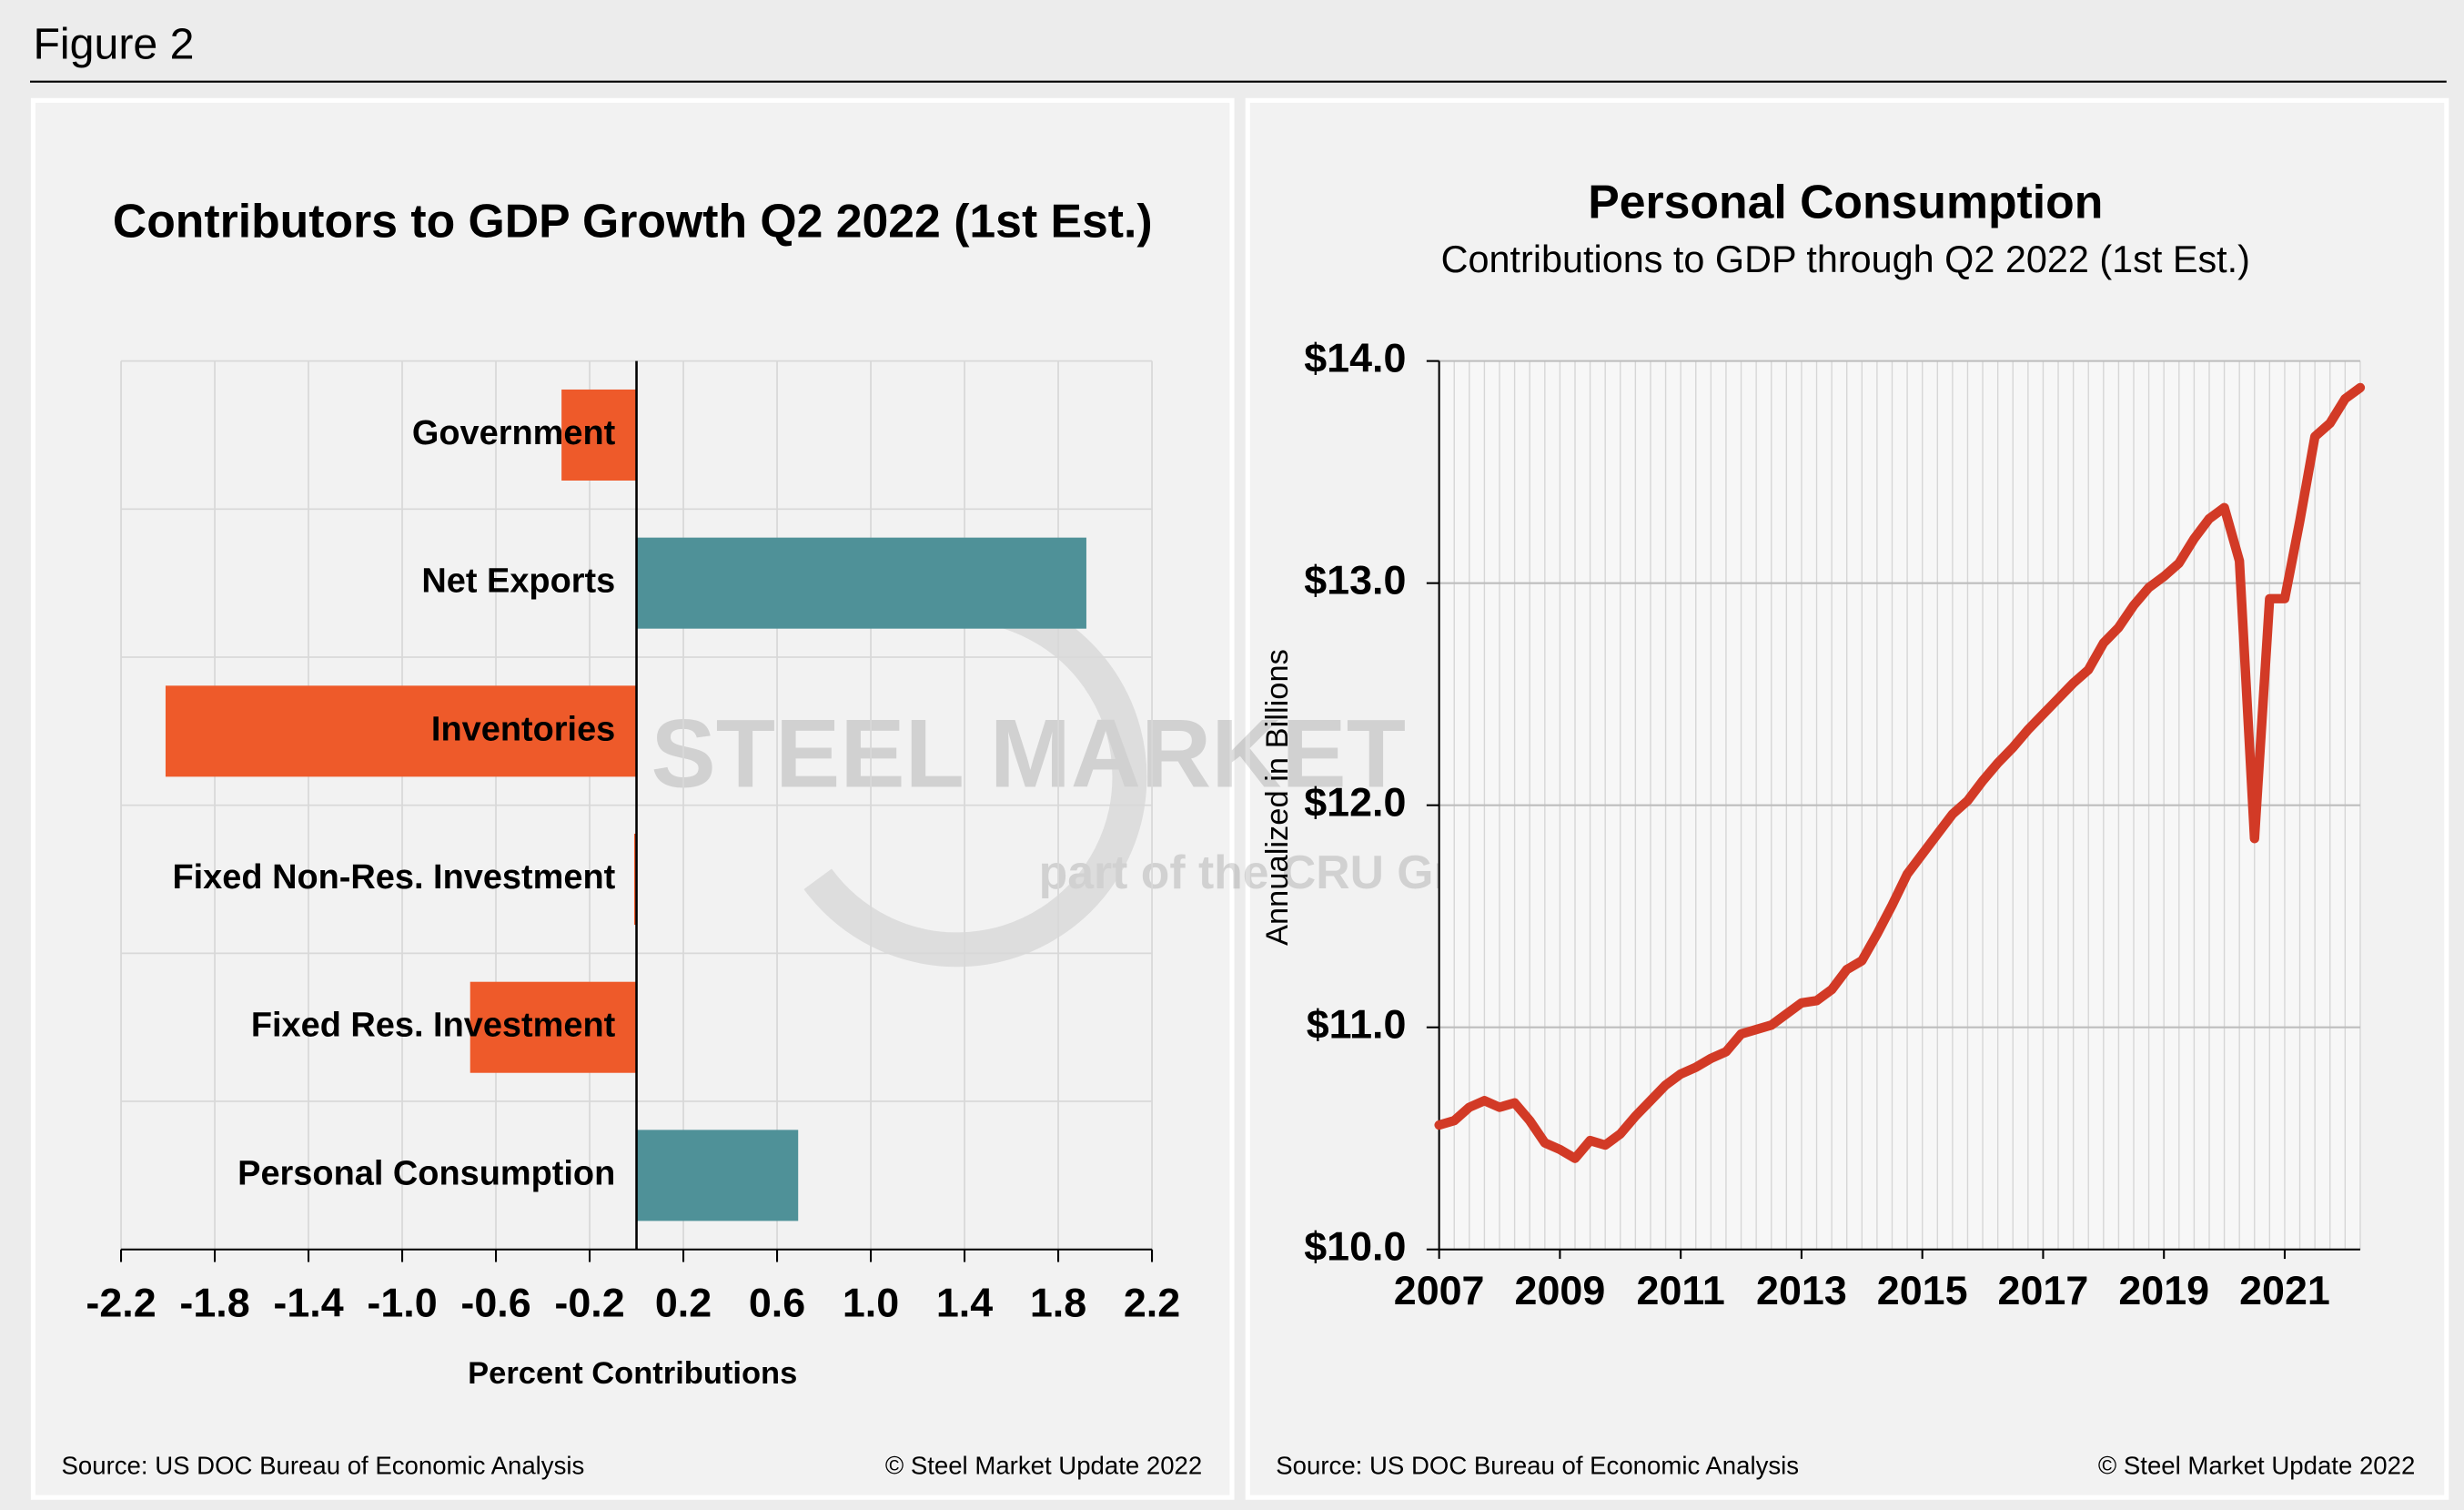 The width and height of the screenshot is (2464, 1510). What do you see at coordinates (632, 1374) in the screenshot?
I see `x-axis-label: Percent Contributions` at bounding box center [632, 1374].